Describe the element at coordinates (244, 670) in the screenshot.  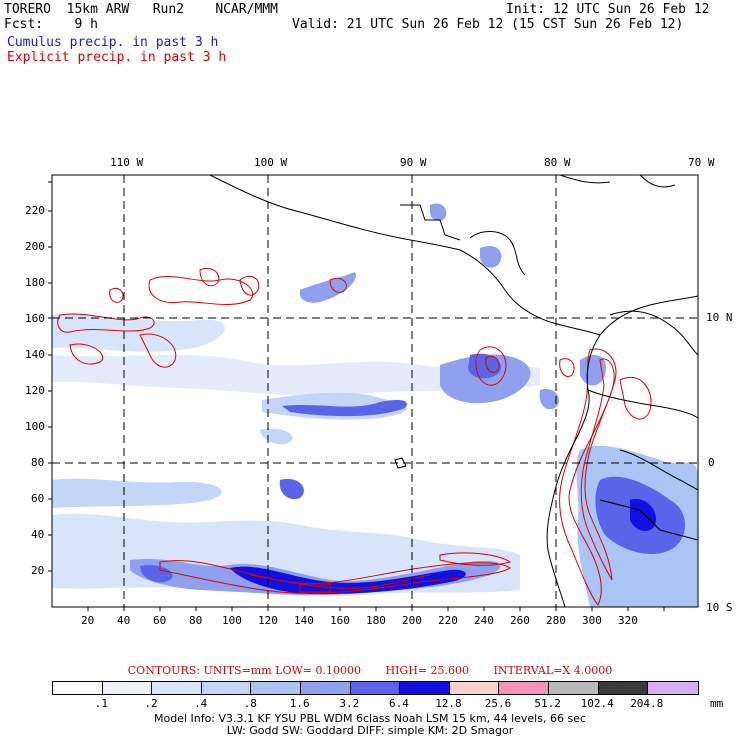
I see `contour-units: CONTOURS: UNITS=mm LOW= 0.10000` at that location.